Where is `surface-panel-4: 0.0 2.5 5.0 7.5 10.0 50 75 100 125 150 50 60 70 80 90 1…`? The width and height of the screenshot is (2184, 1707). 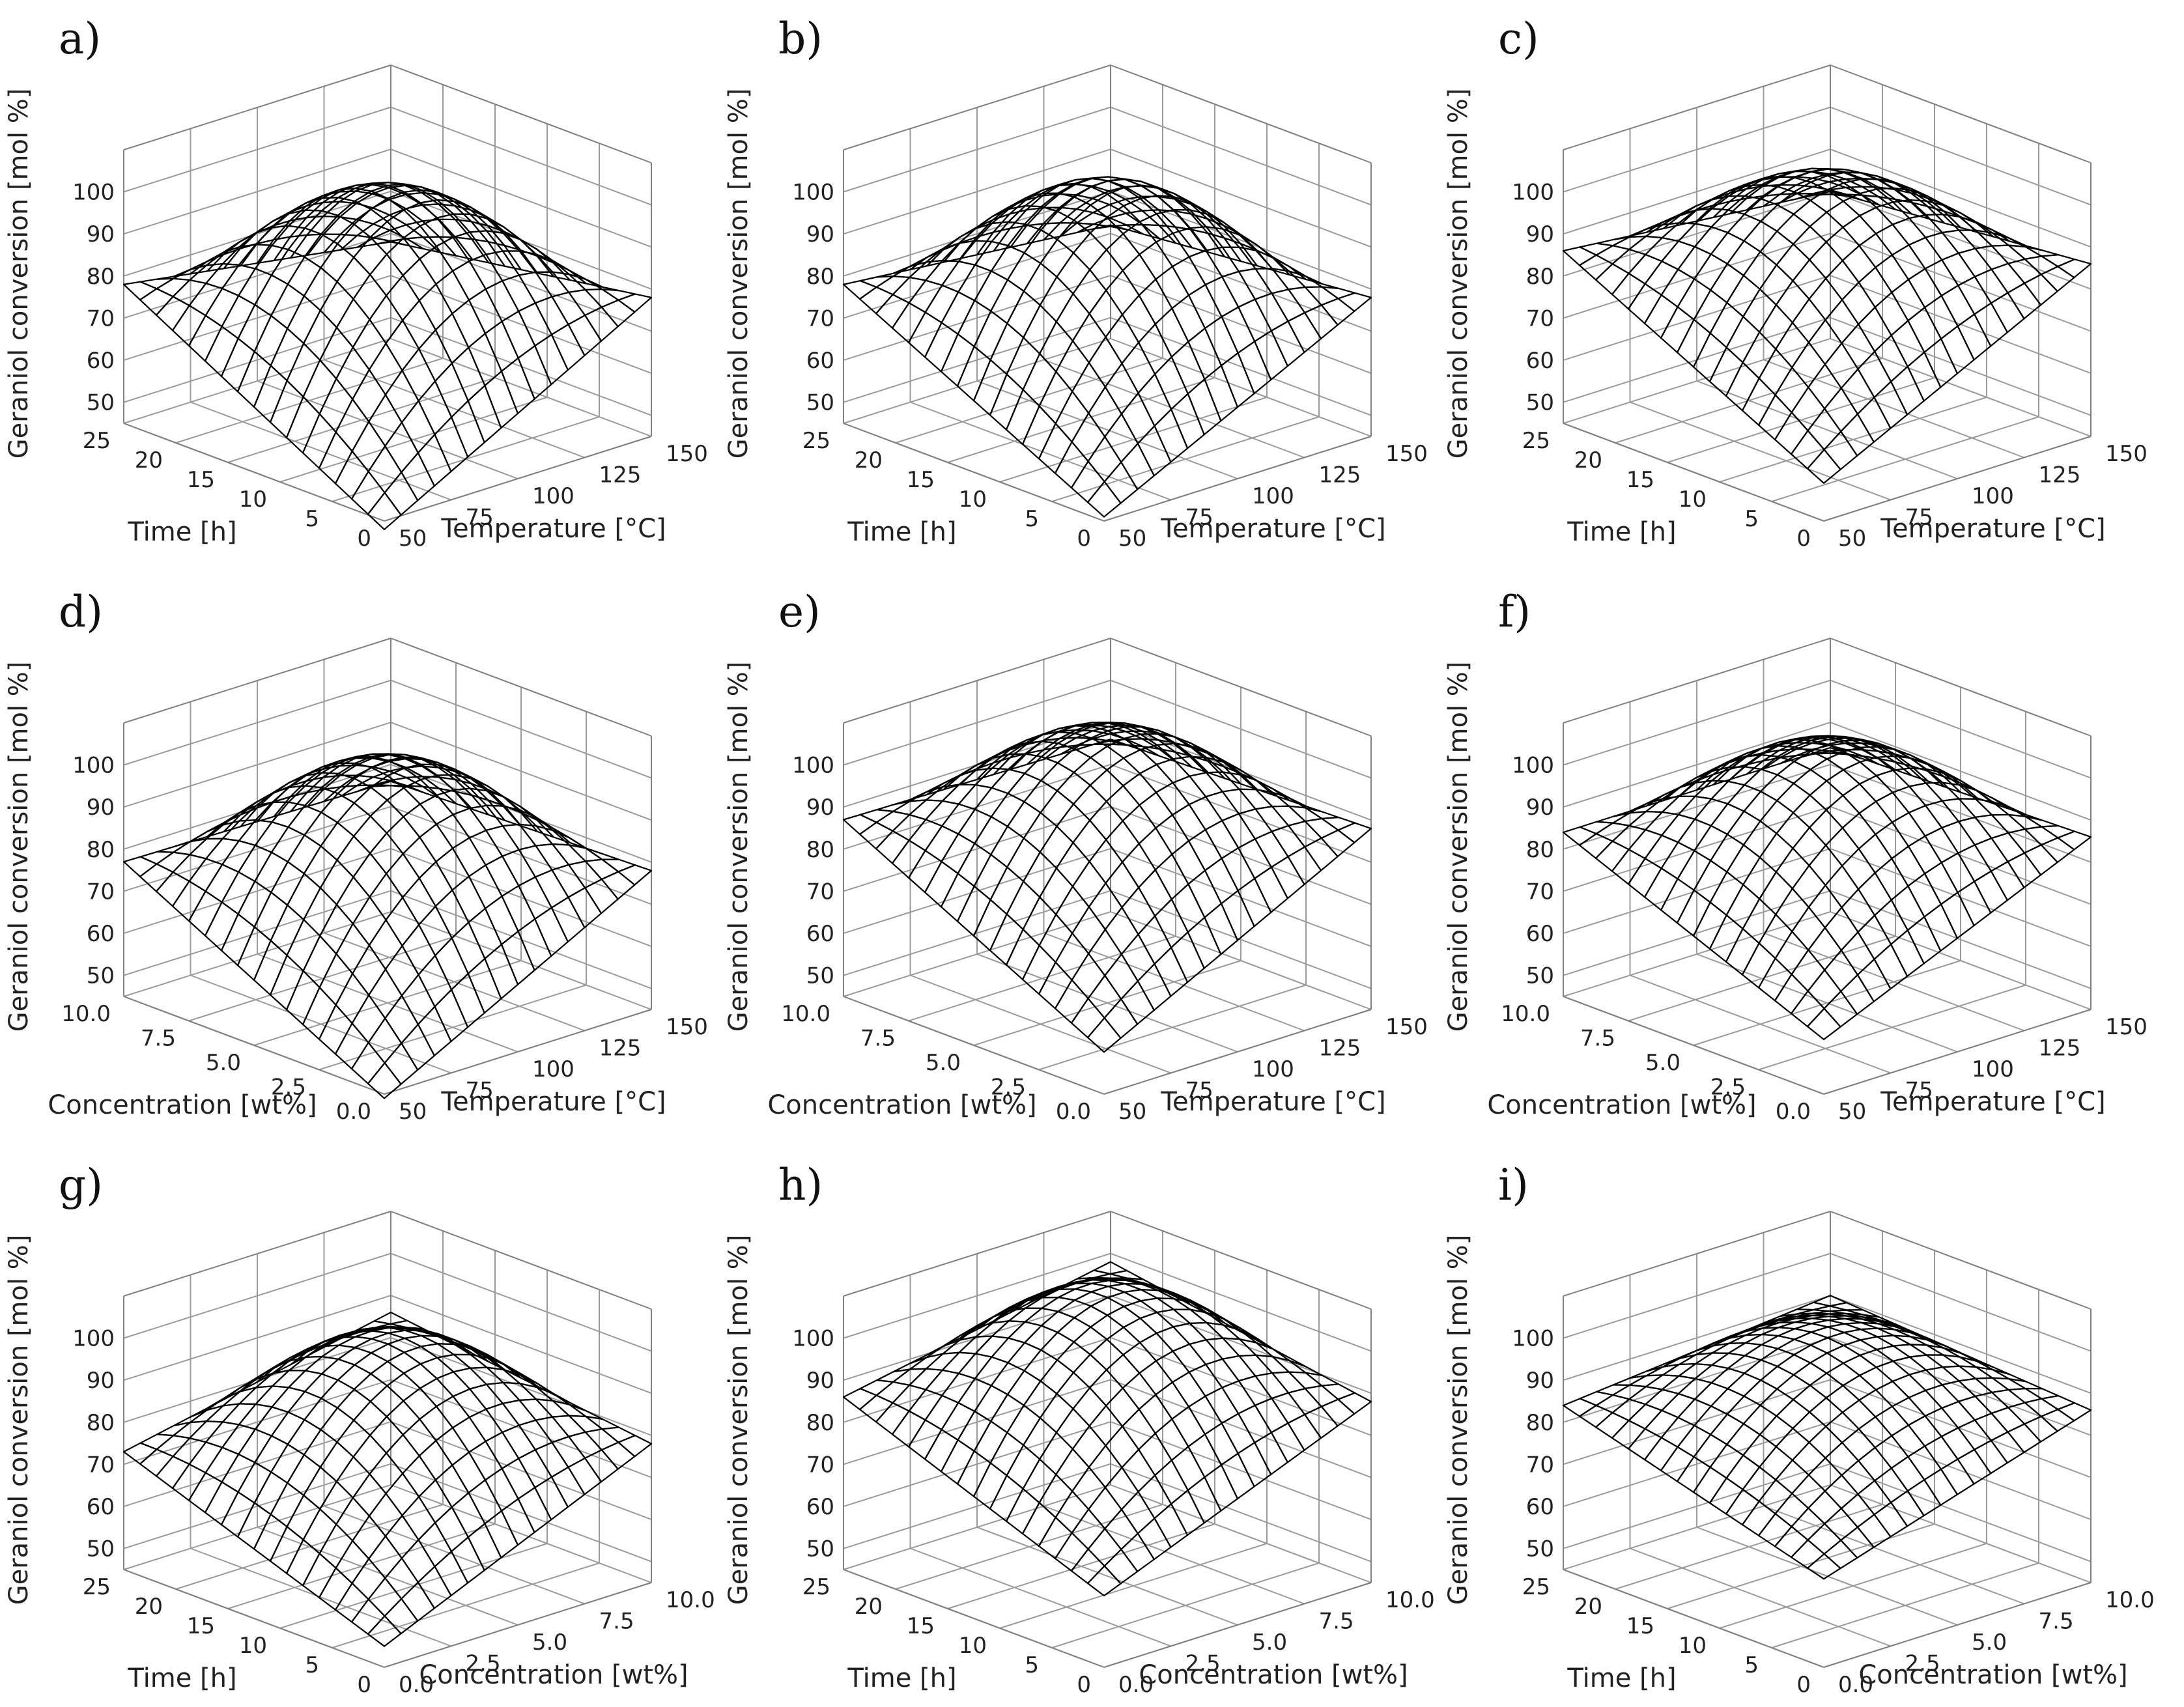
surface-panel-4: 0.0 2.5 5.0 7.5 10.0 50 75 100 125 150 50 60 70 80 90 1… is located at coordinates (356, 856).